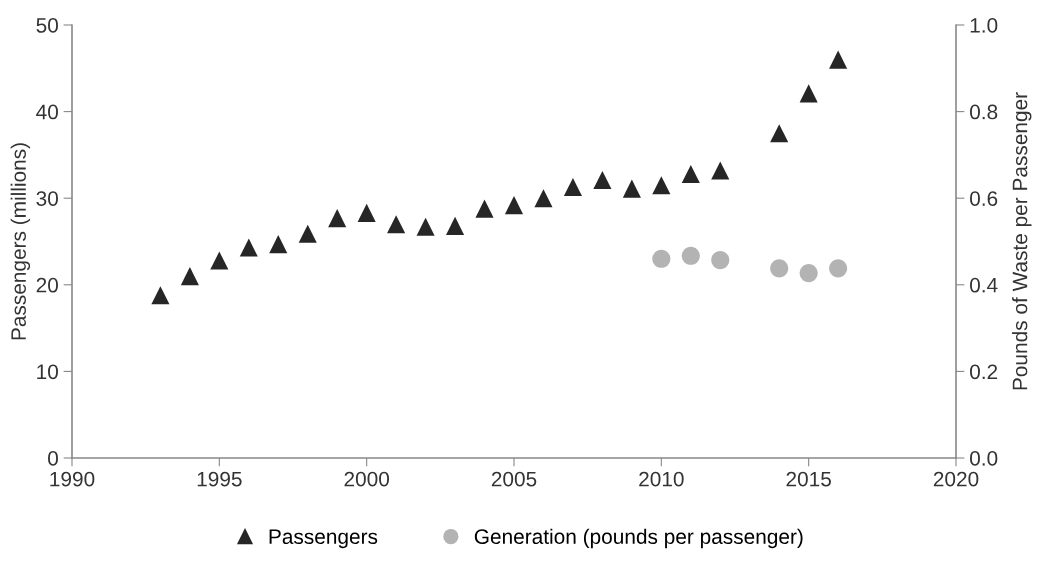  Describe the element at coordinates (47, 198) in the screenshot. I see `y-tick-label: 30` at that location.